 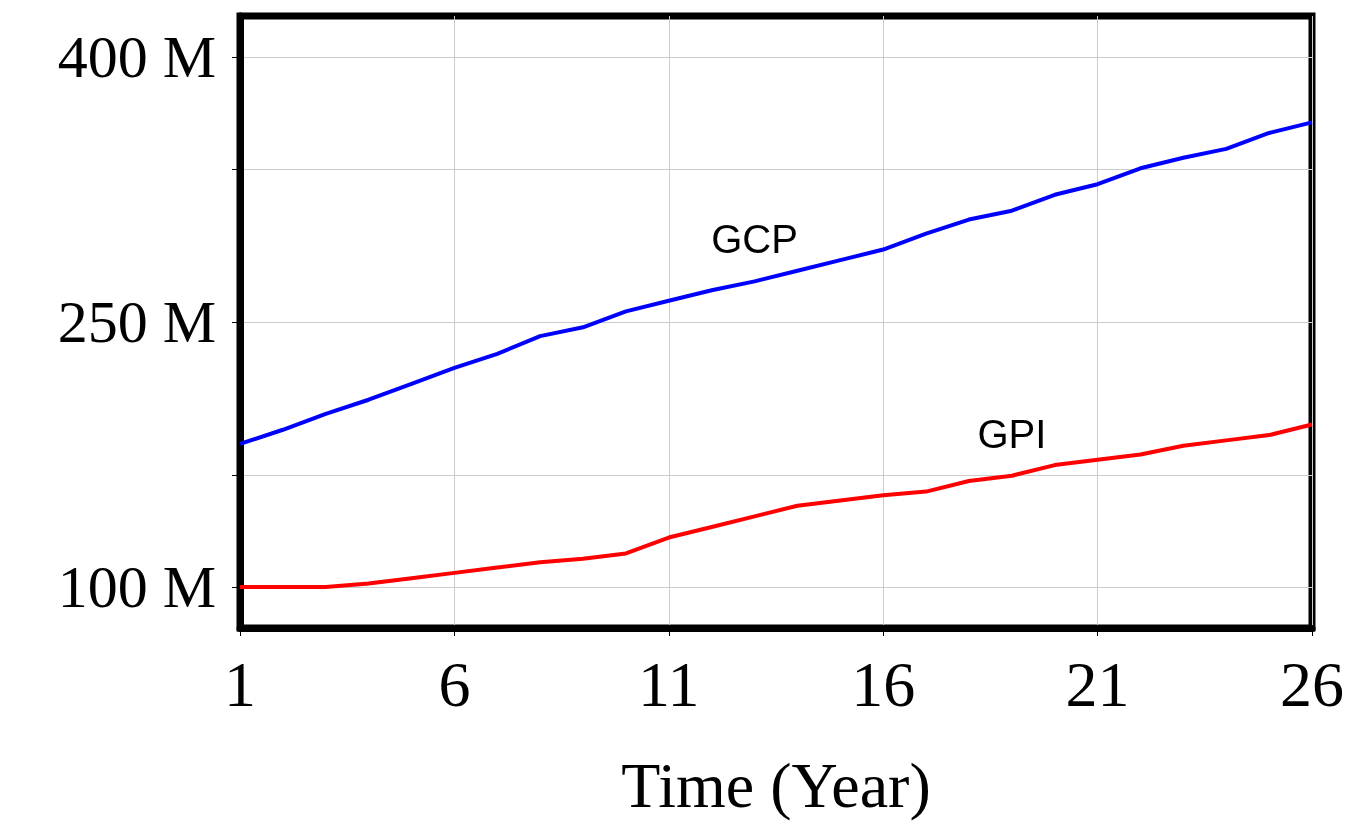 What do you see at coordinates (136, 587) in the screenshot?
I see `y-tick-label: 100 M` at bounding box center [136, 587].